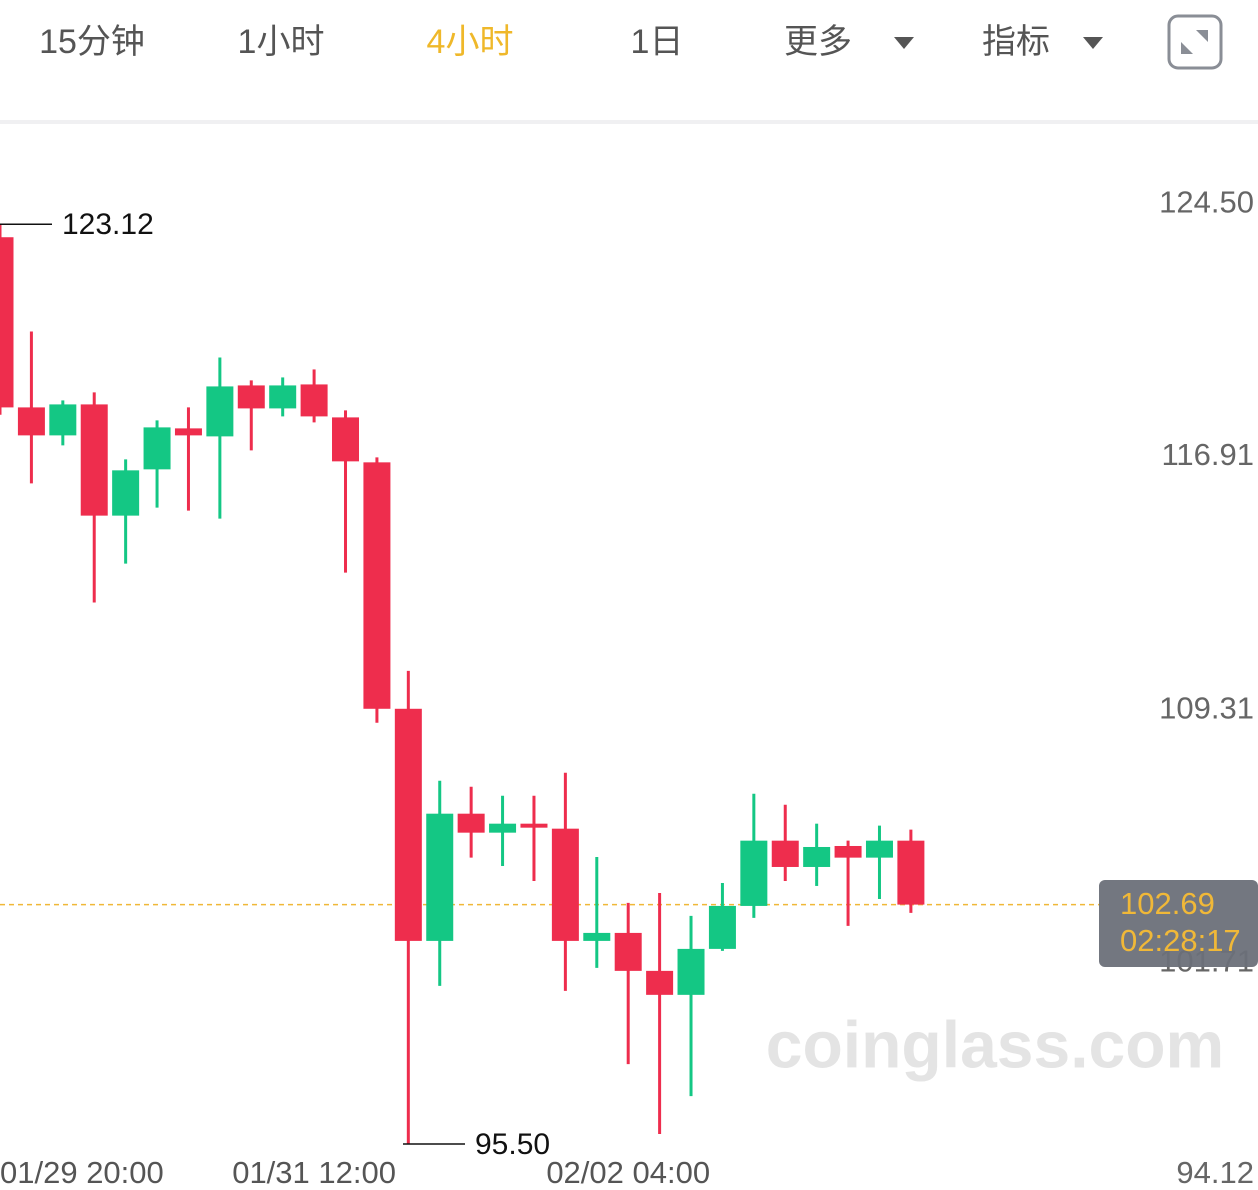 The height and width of the screenshot is (1190, 1258). What do you see at coordinates (1206, 707) in the screenshot?
I see `y-tick-label: 109.31` at bounding box center [1206, 707].